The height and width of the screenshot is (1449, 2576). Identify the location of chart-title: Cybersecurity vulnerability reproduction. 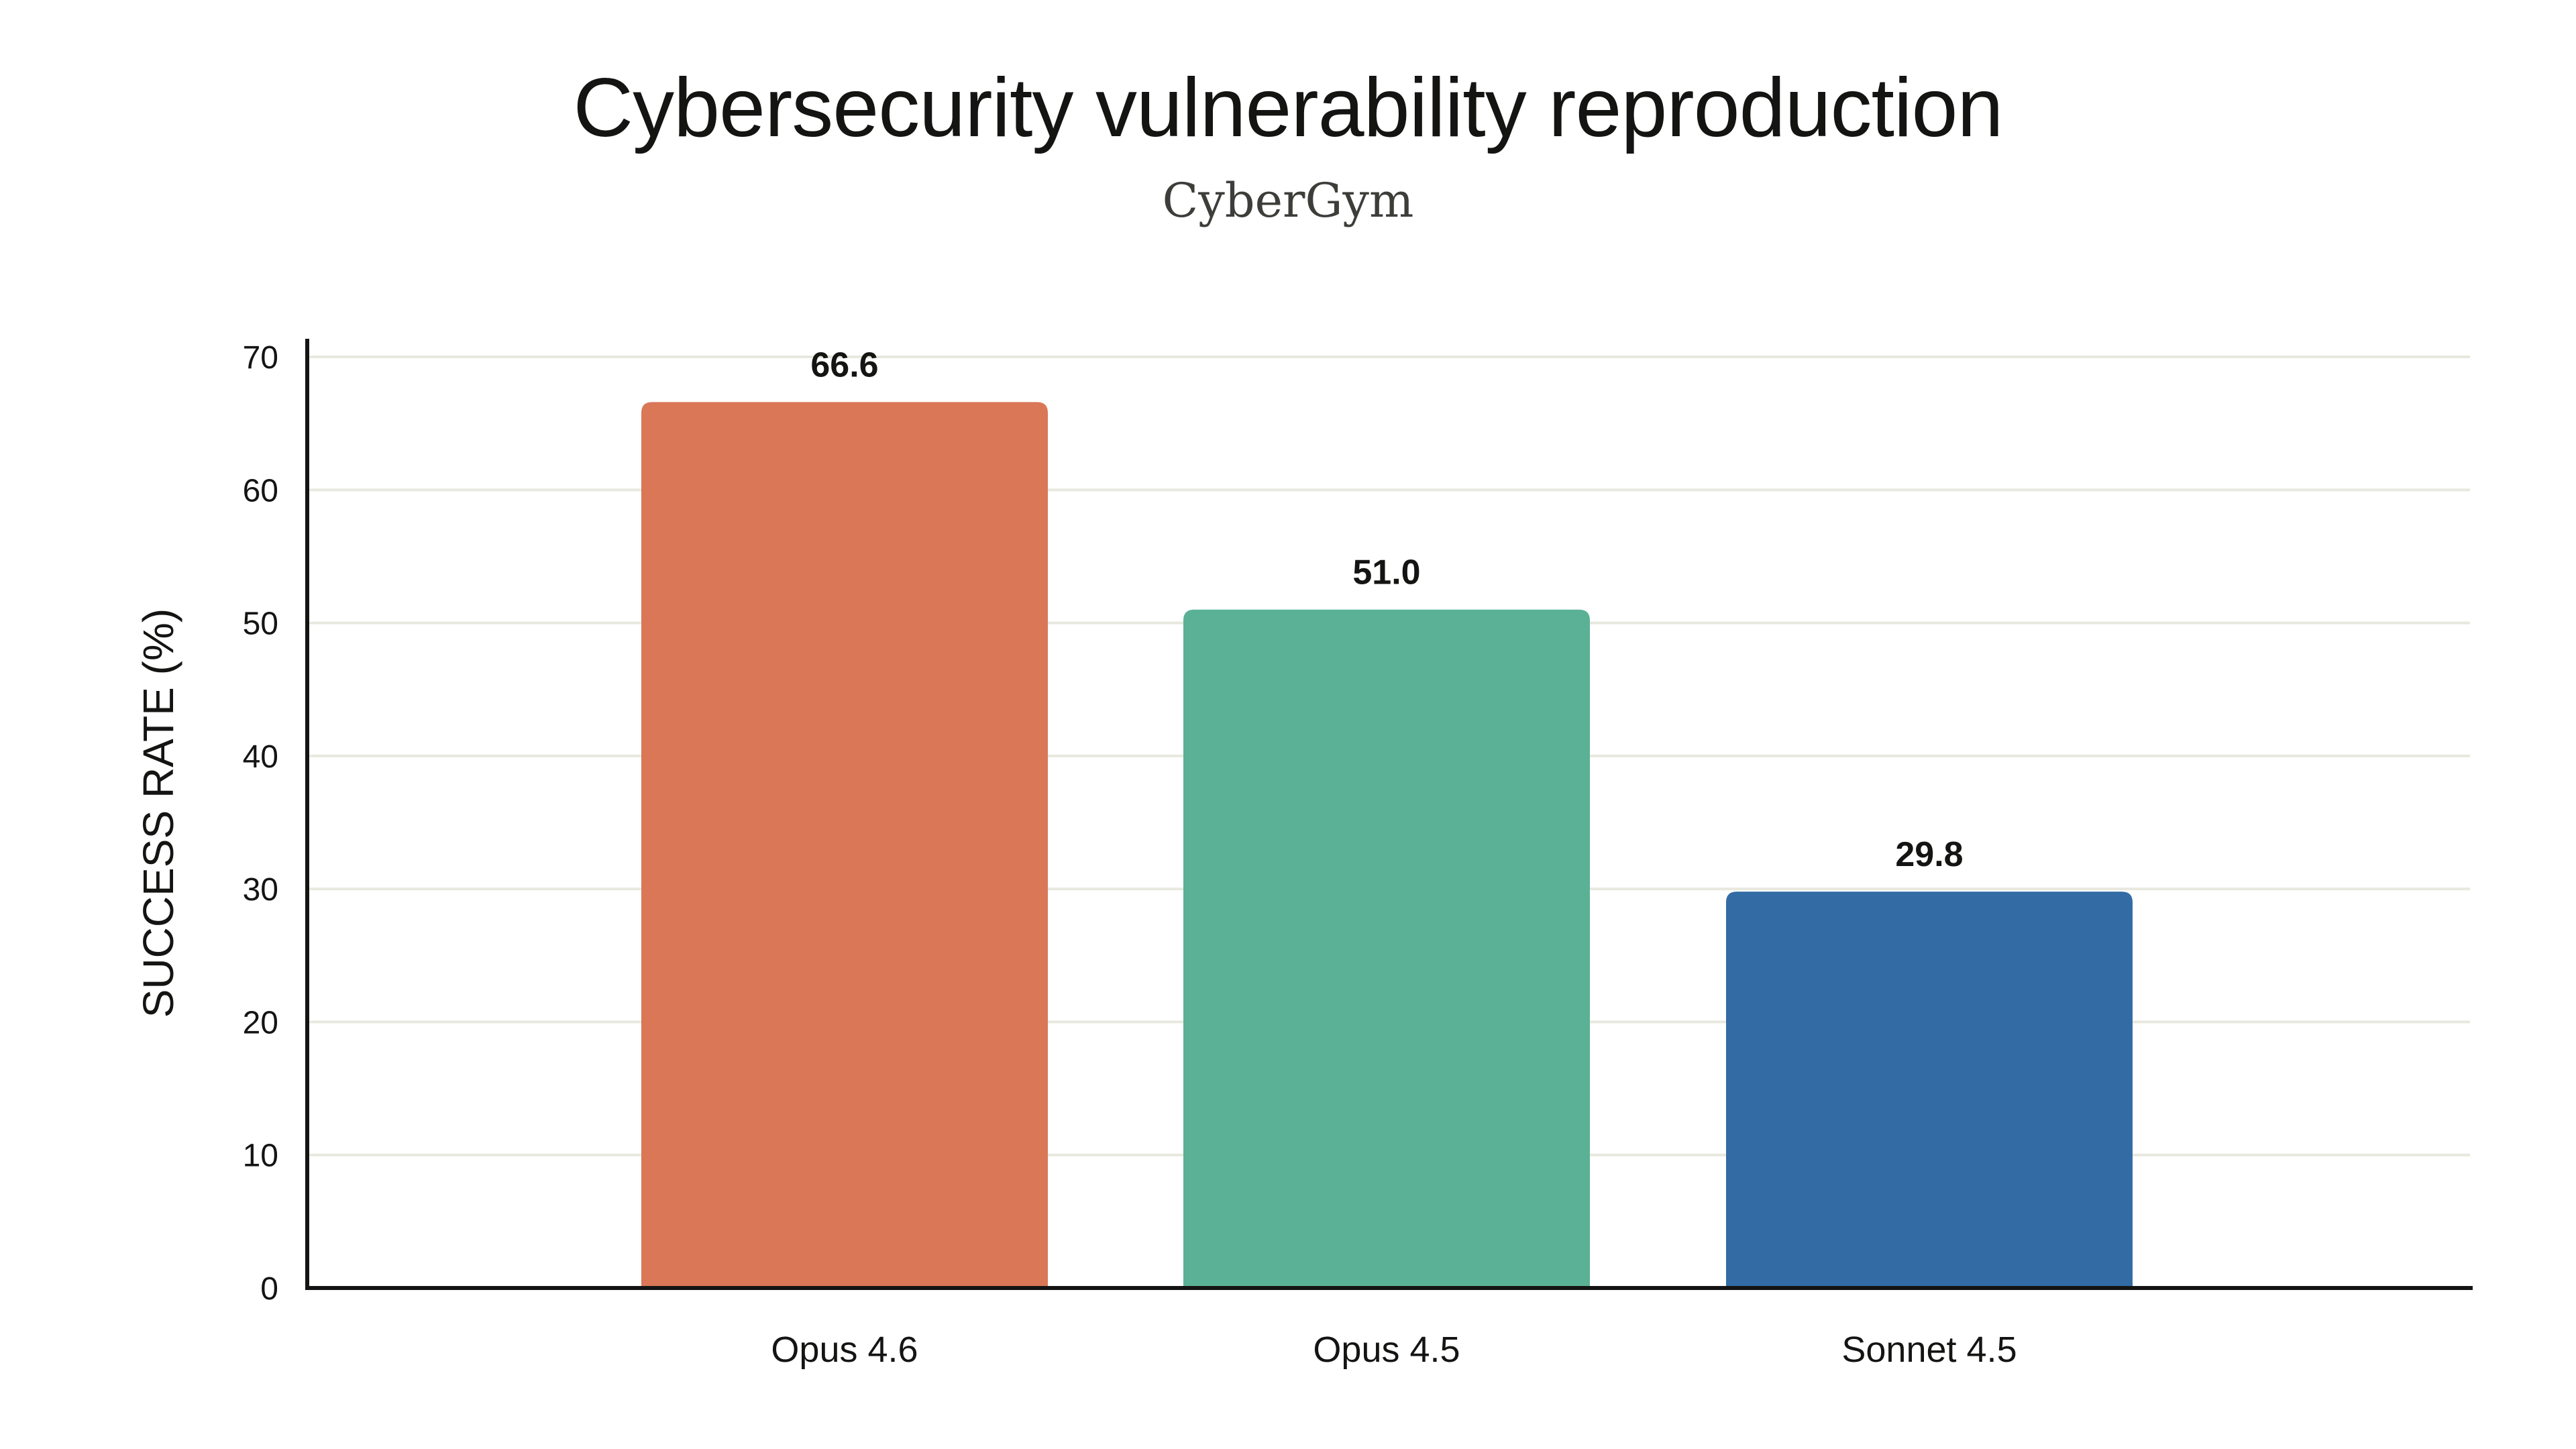
(1288, 108).